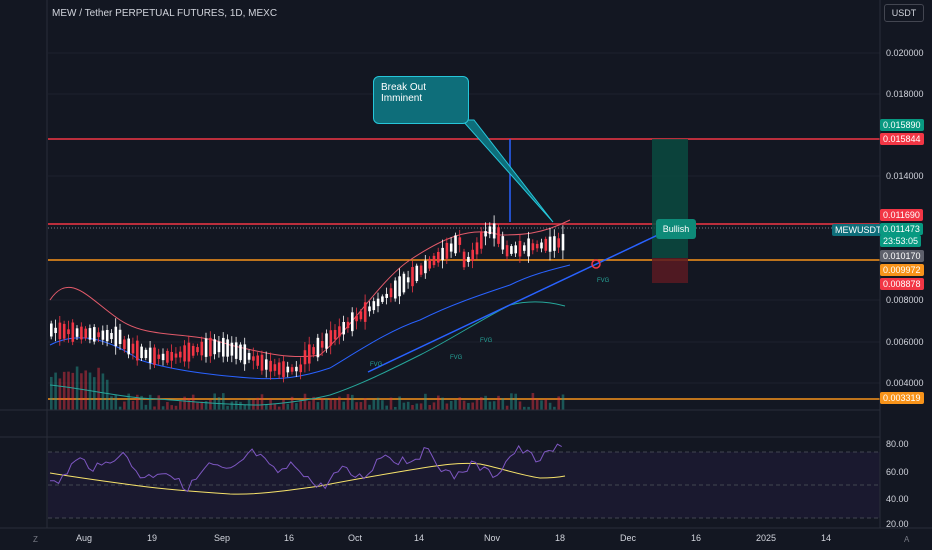 The image size is (932, 550). Describe the element at coordinates (905, 94) in the screenshot. I see `price-axis-label: 0.018000` at that location.